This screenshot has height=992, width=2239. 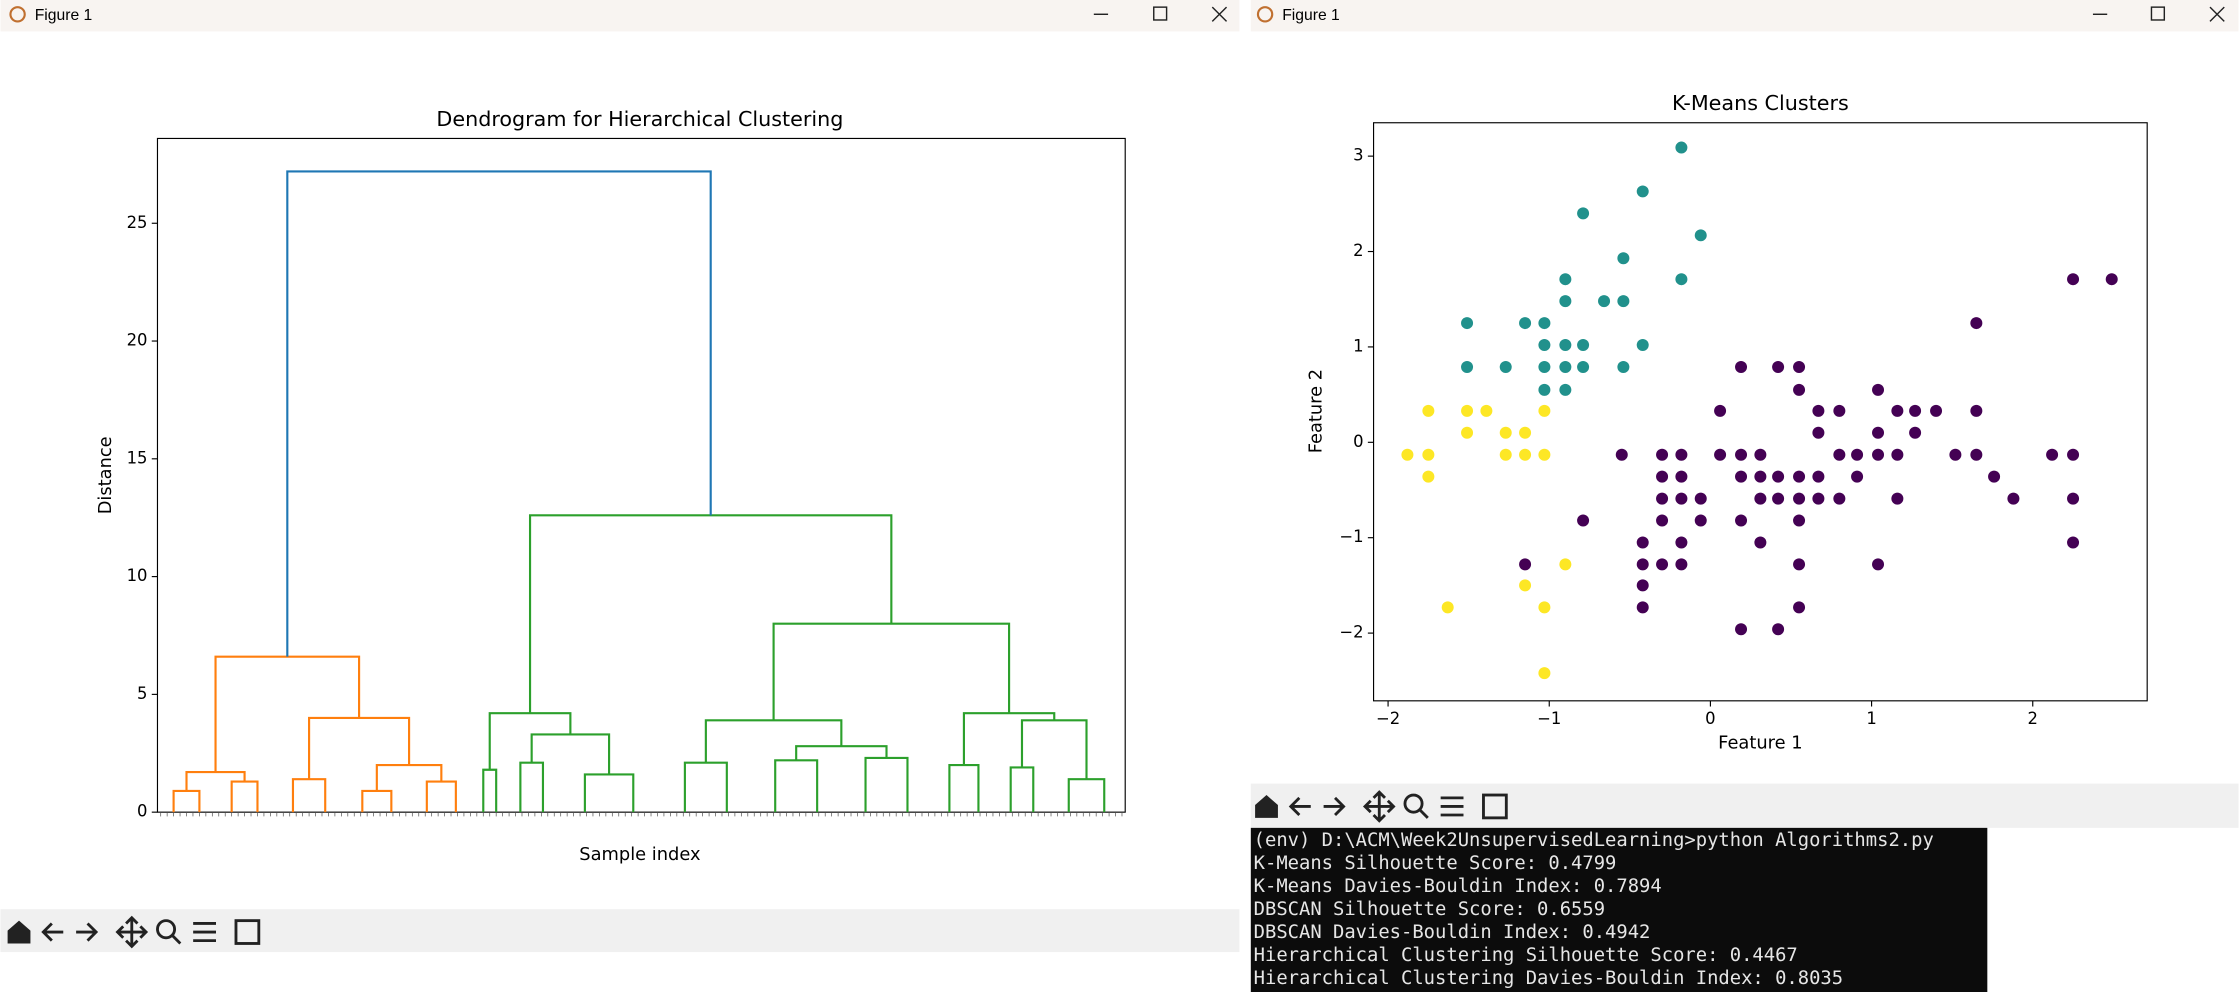 I want to click on y-tick-label: 15, so click(x=137, y=457).